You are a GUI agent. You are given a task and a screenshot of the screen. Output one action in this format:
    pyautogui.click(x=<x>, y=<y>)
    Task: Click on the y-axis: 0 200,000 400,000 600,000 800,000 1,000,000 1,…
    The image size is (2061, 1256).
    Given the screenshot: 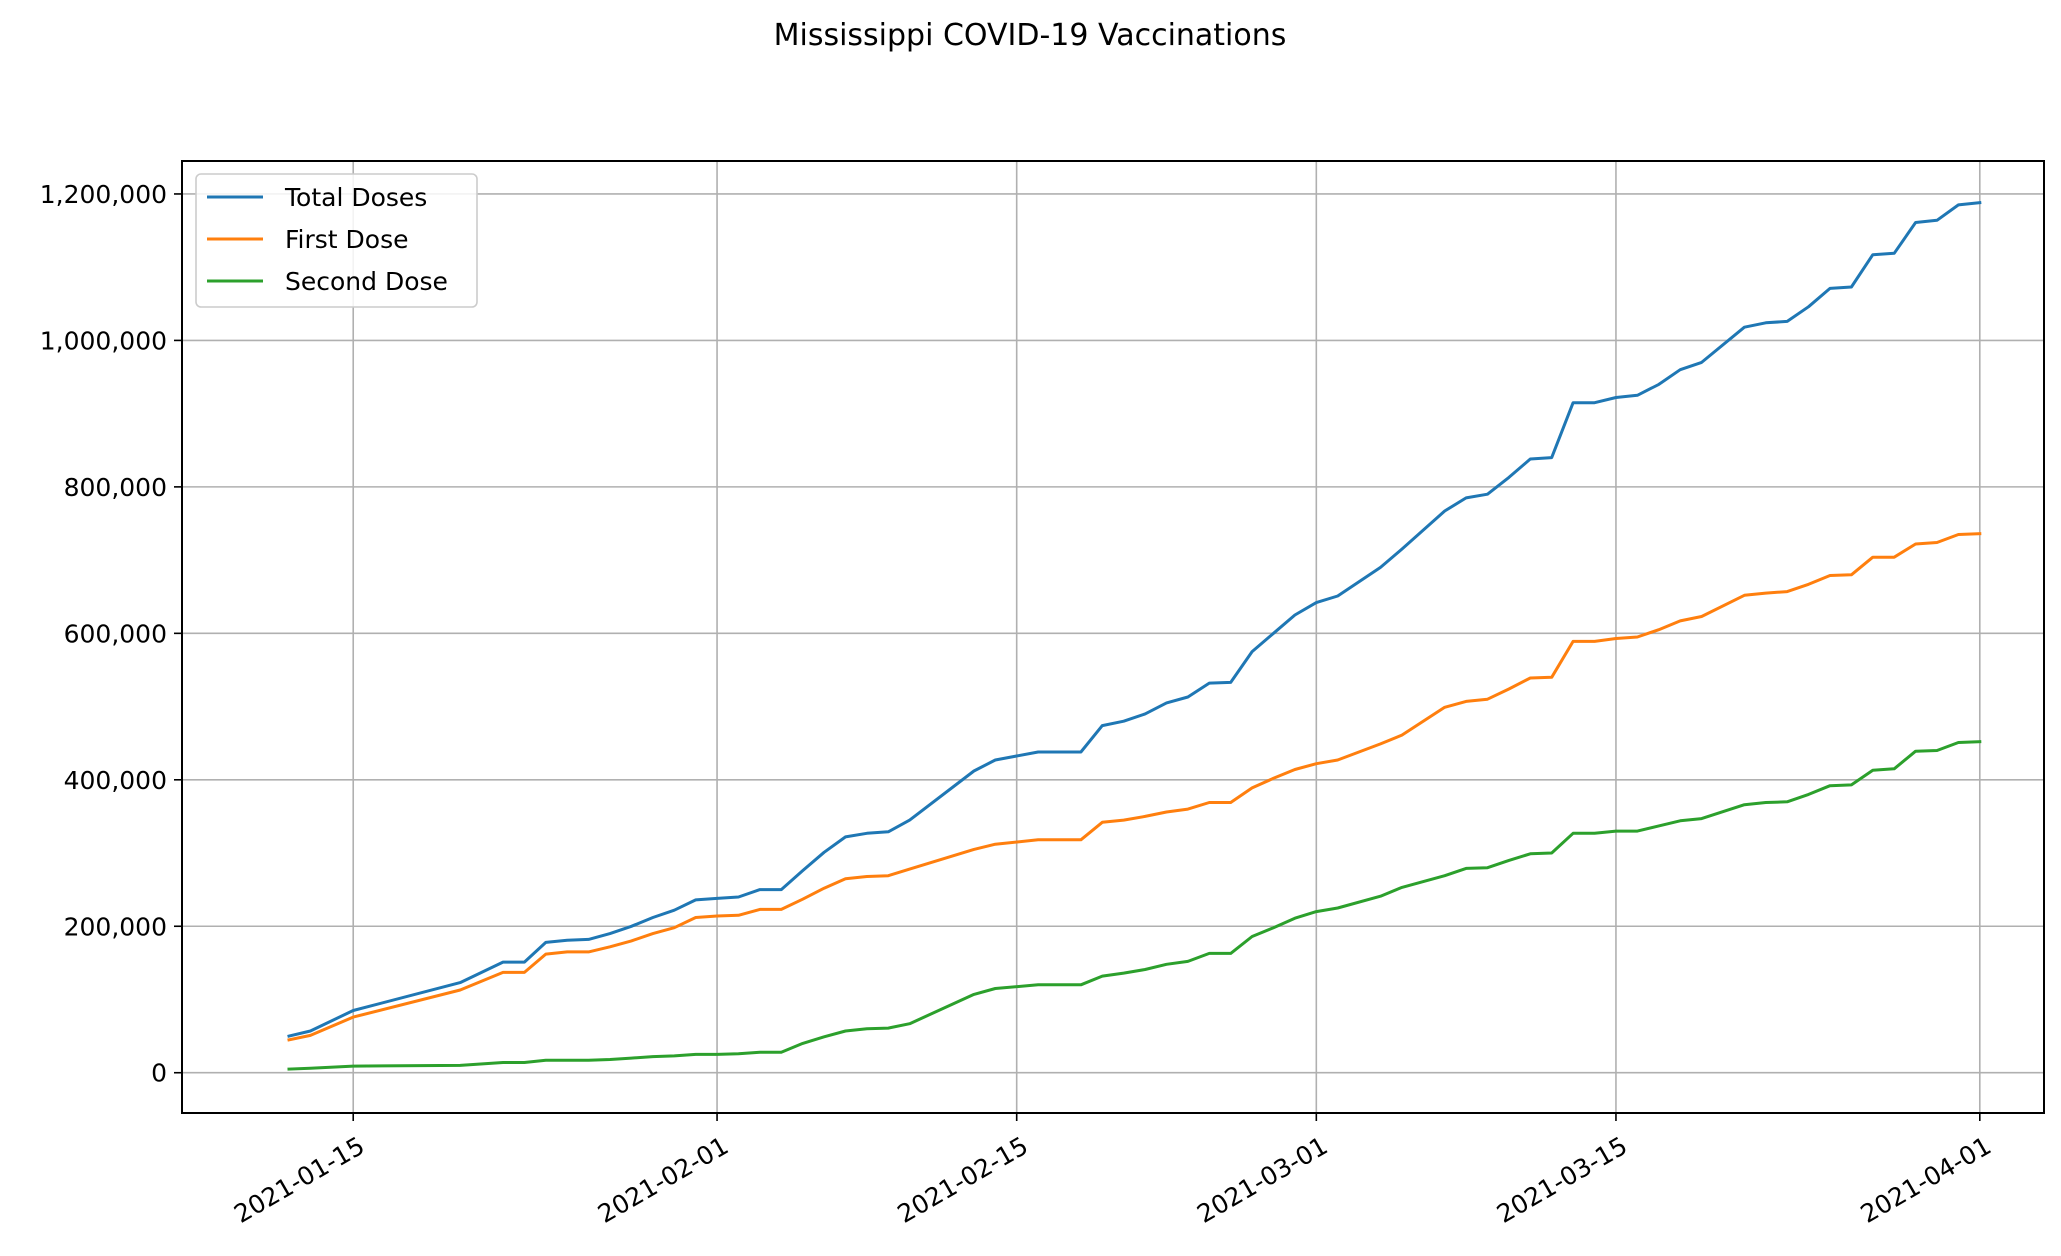 What is the action you would take?
    pyautogui.click(x=111, y=634)
    